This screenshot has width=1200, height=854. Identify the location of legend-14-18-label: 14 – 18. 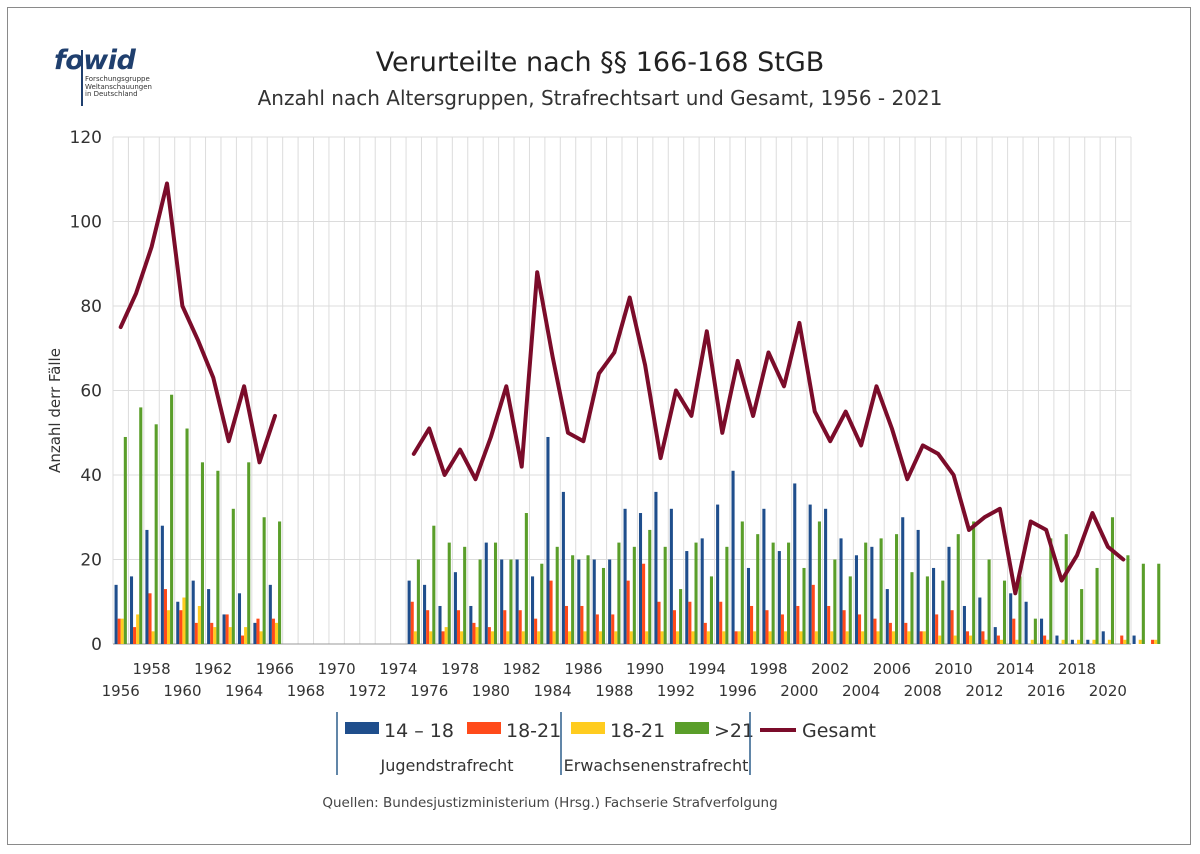
(419, 731).